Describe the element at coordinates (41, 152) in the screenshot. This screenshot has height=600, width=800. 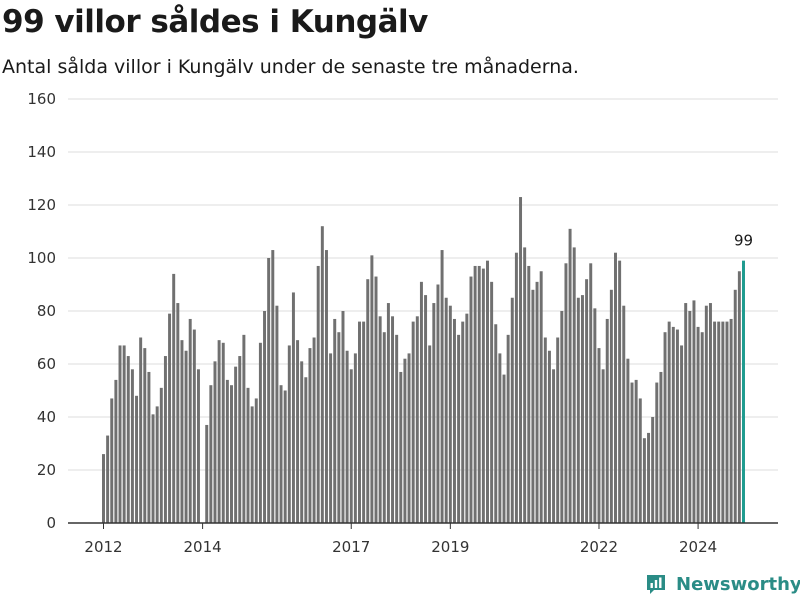
I see `y-tick-label: 140` at that location.